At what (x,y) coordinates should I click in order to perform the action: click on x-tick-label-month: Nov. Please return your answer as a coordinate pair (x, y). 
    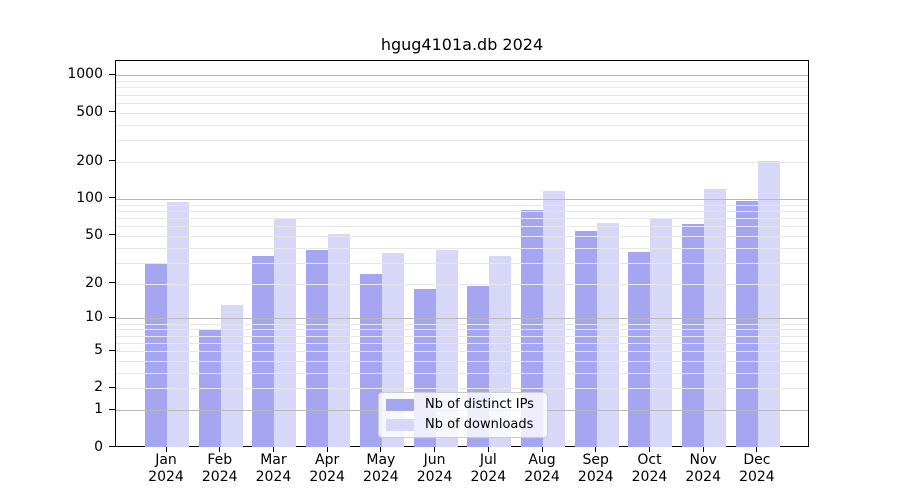
    Looking at the image, I should click on (703, 460).